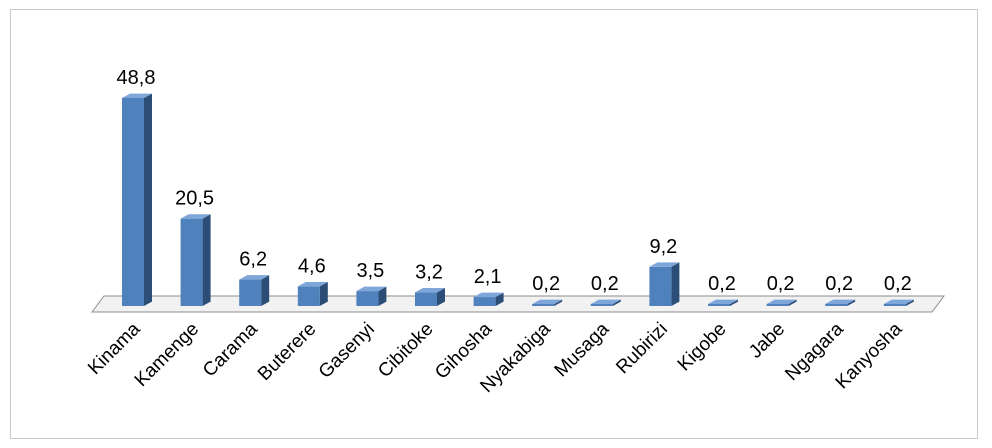  Describe the element at coordinates (663, 247) in the screenshot. I see `value-label: 9,2` at that location.